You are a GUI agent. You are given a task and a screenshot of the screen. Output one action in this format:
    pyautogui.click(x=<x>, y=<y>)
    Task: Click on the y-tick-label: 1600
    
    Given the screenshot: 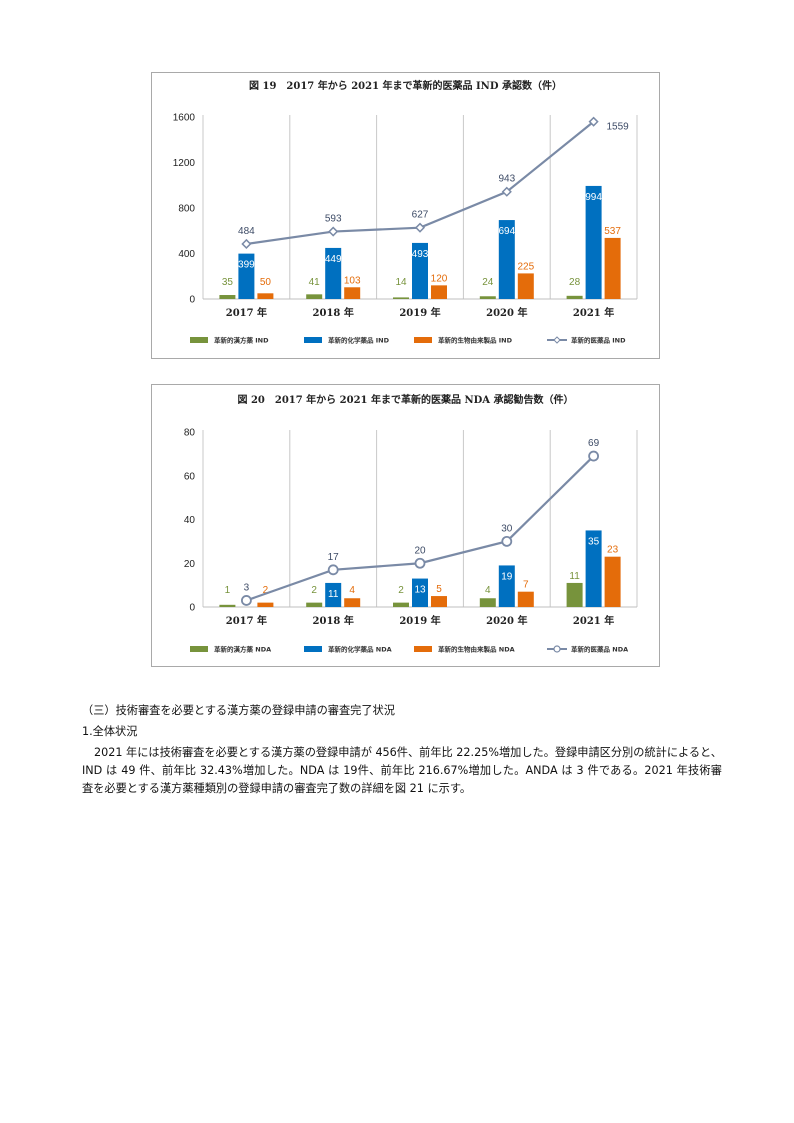 What is the action you would take?
    pyautogui.click(x=184, y=118)
    